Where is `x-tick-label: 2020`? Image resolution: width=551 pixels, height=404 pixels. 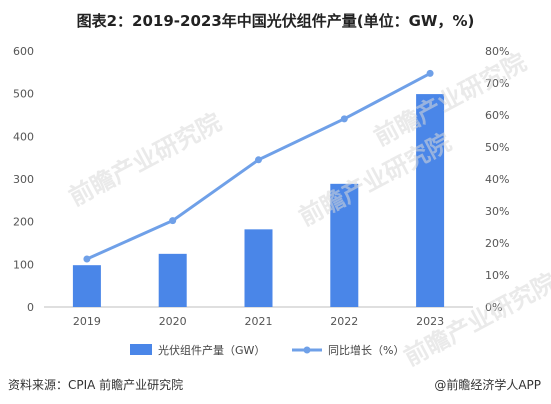 x-tick-label: 2020 is located at coordinates (173, 321).